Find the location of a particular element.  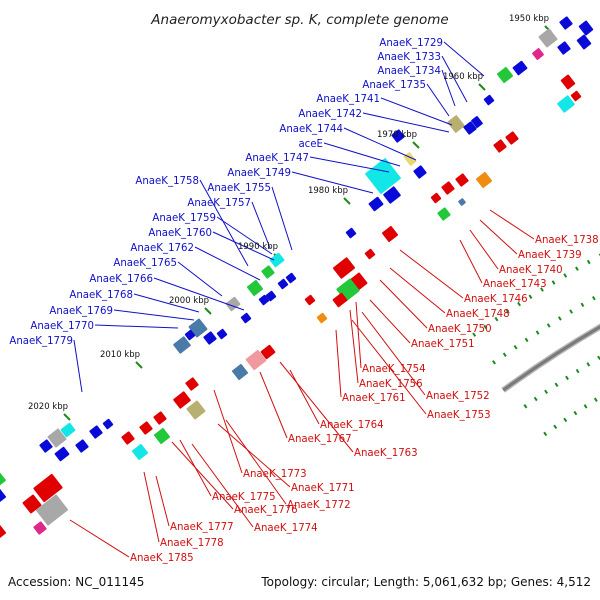

gene-label-reverse: AnaeK_1739 is located at coordinates (550, 255).